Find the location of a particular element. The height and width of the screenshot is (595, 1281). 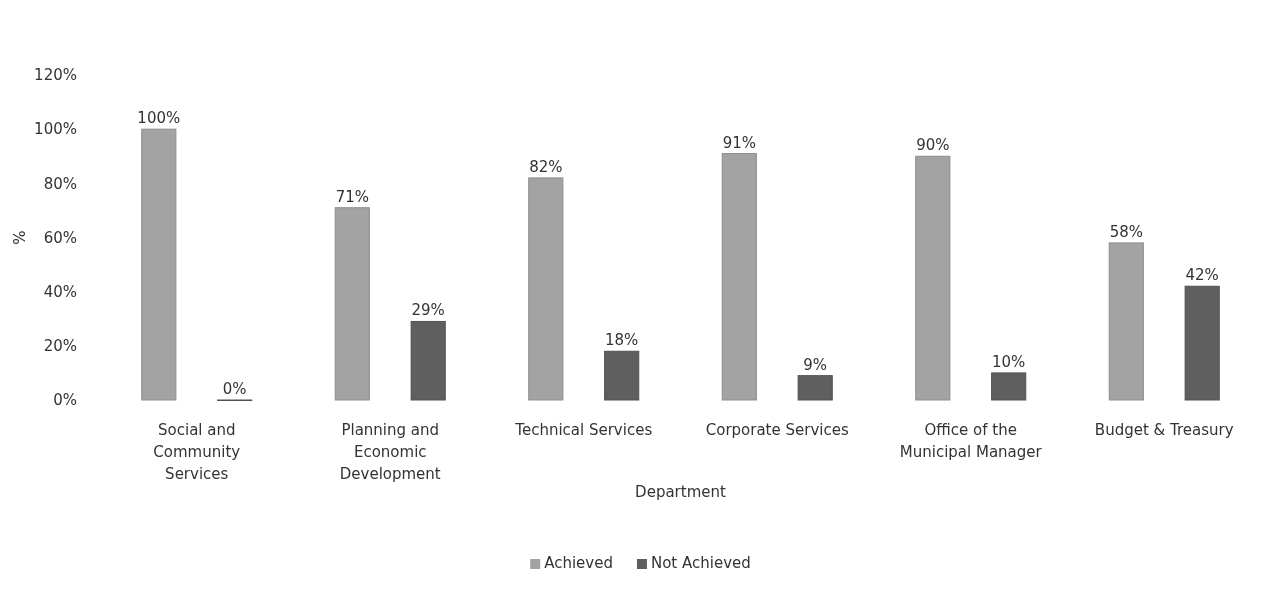

data-label: 29% is located at coordinates (428, 310).